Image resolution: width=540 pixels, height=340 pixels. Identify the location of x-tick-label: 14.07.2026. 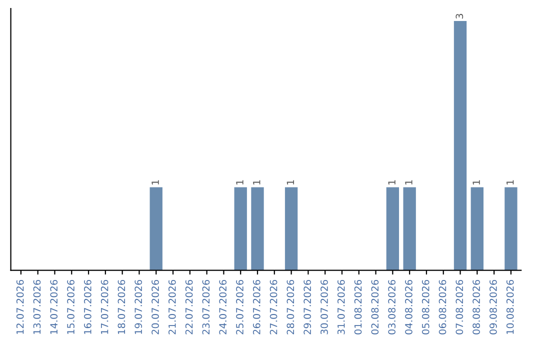
(54, 307).